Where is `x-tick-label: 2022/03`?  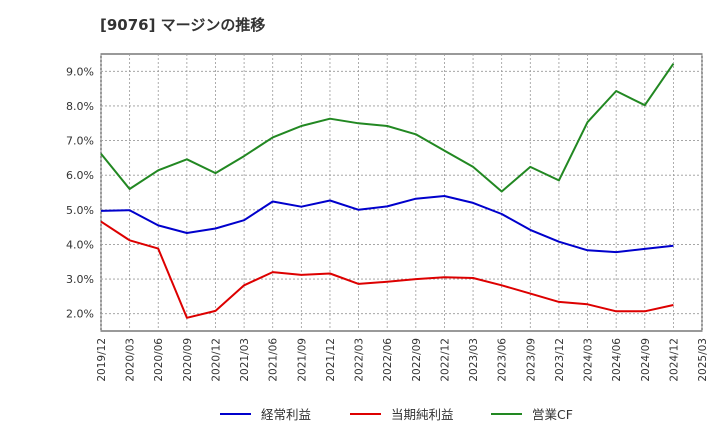 x-tick-label: 2022/03 is located at coordinates (360, 360).